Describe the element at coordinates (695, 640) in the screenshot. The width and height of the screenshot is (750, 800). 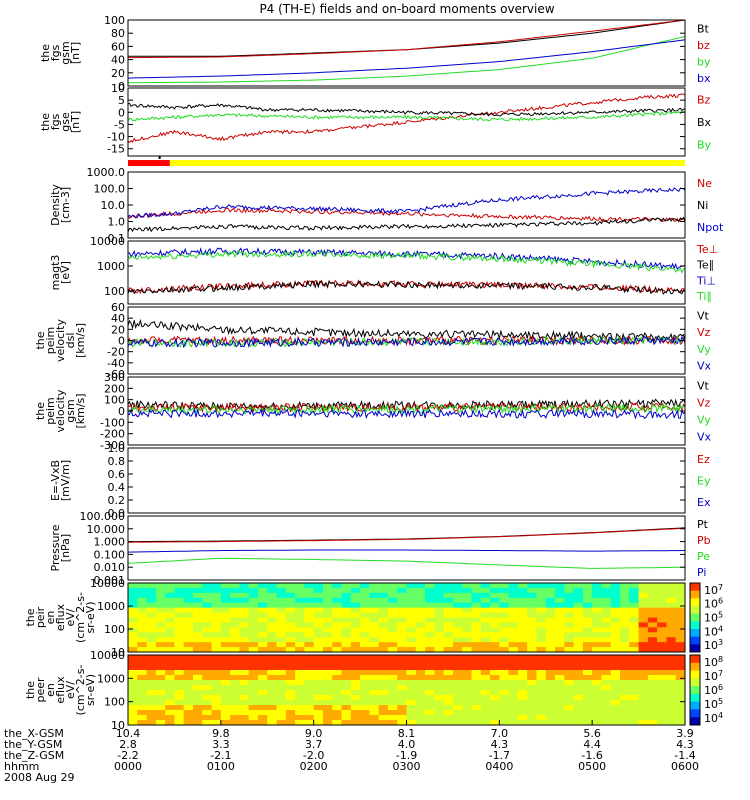
I see `colorbar-segment` at that location.